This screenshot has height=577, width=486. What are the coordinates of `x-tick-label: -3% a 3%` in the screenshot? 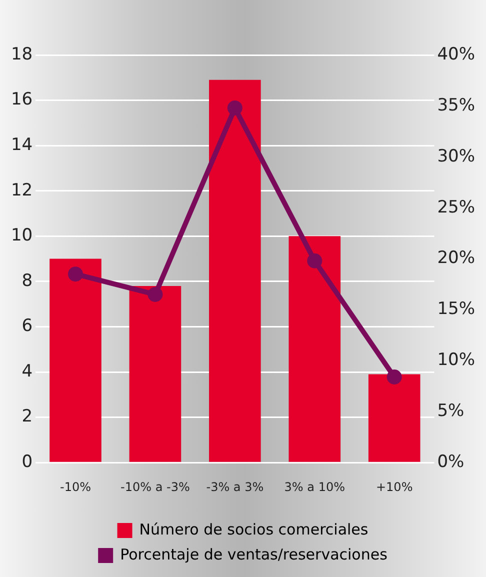 It's located at (235, 487).